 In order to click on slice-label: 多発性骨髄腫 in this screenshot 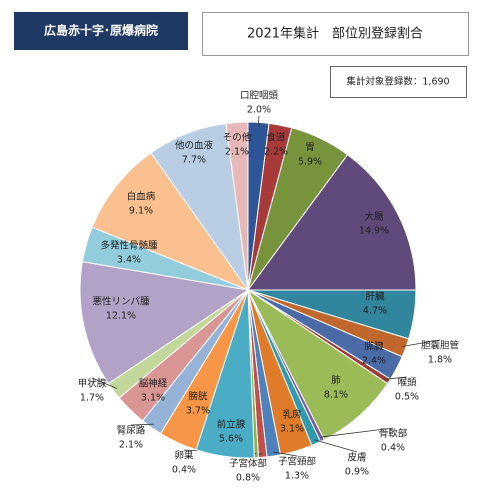, I will do `click(129, 246)`.